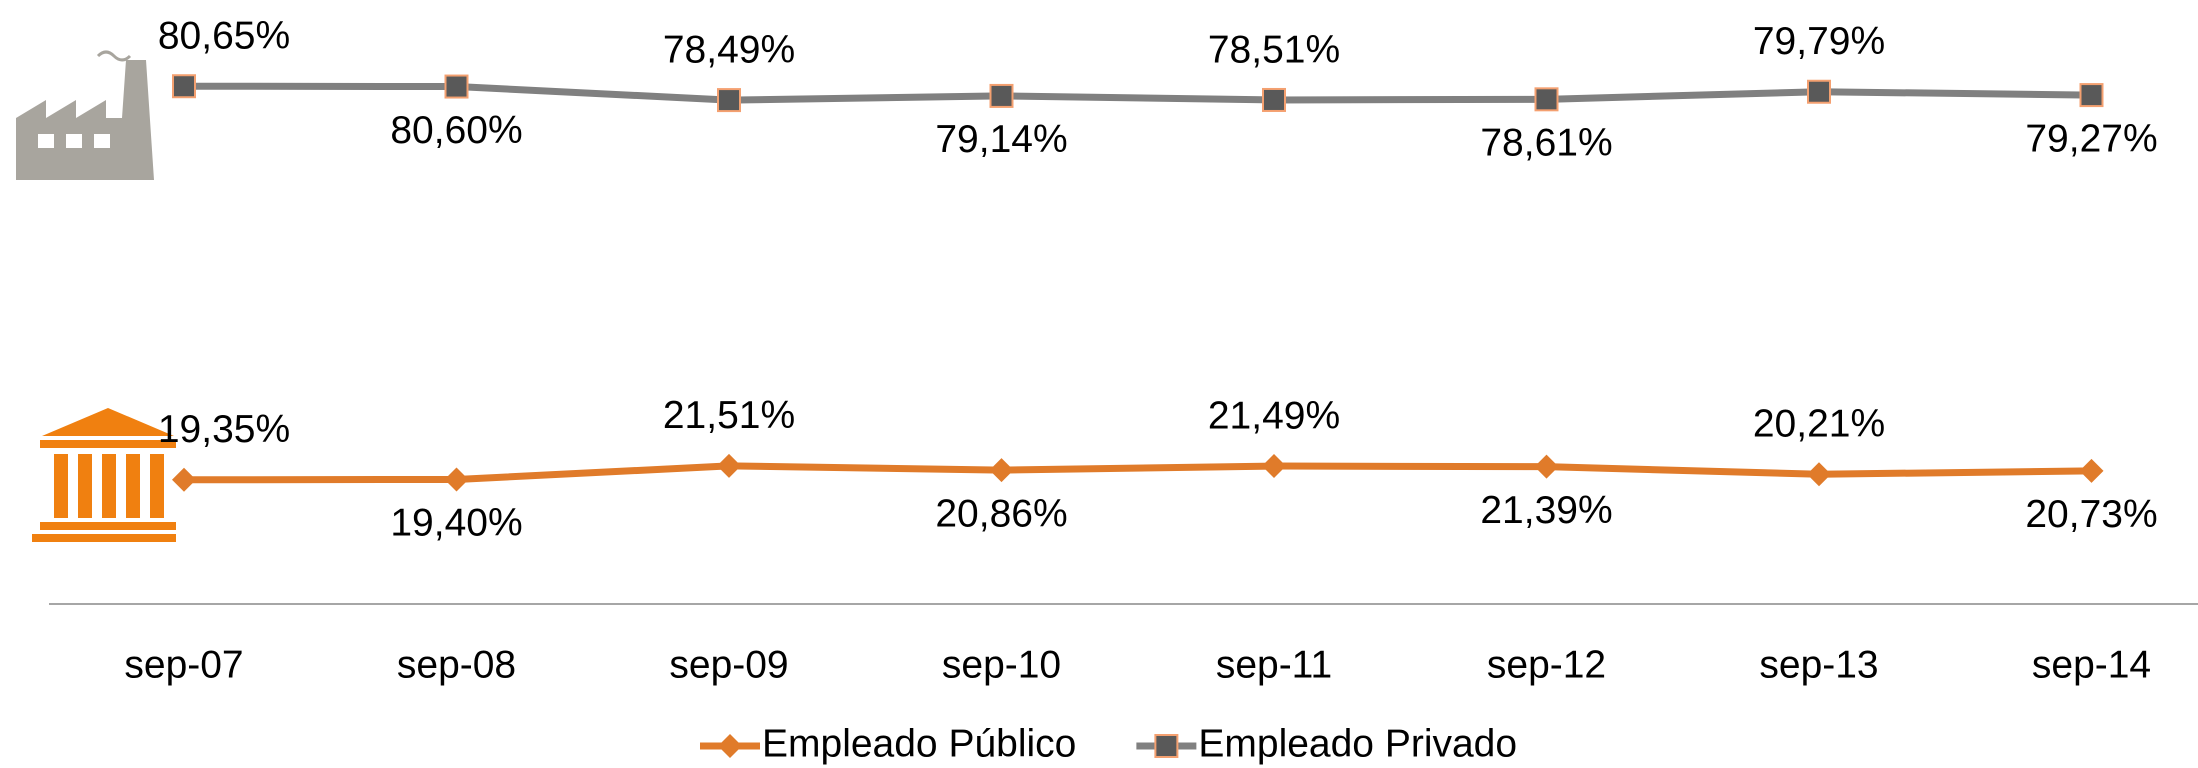  What do you see at coordinates (729, 49) in the screenshot?
I see `data-label: 78,49%` at bounding box center [729, 49].